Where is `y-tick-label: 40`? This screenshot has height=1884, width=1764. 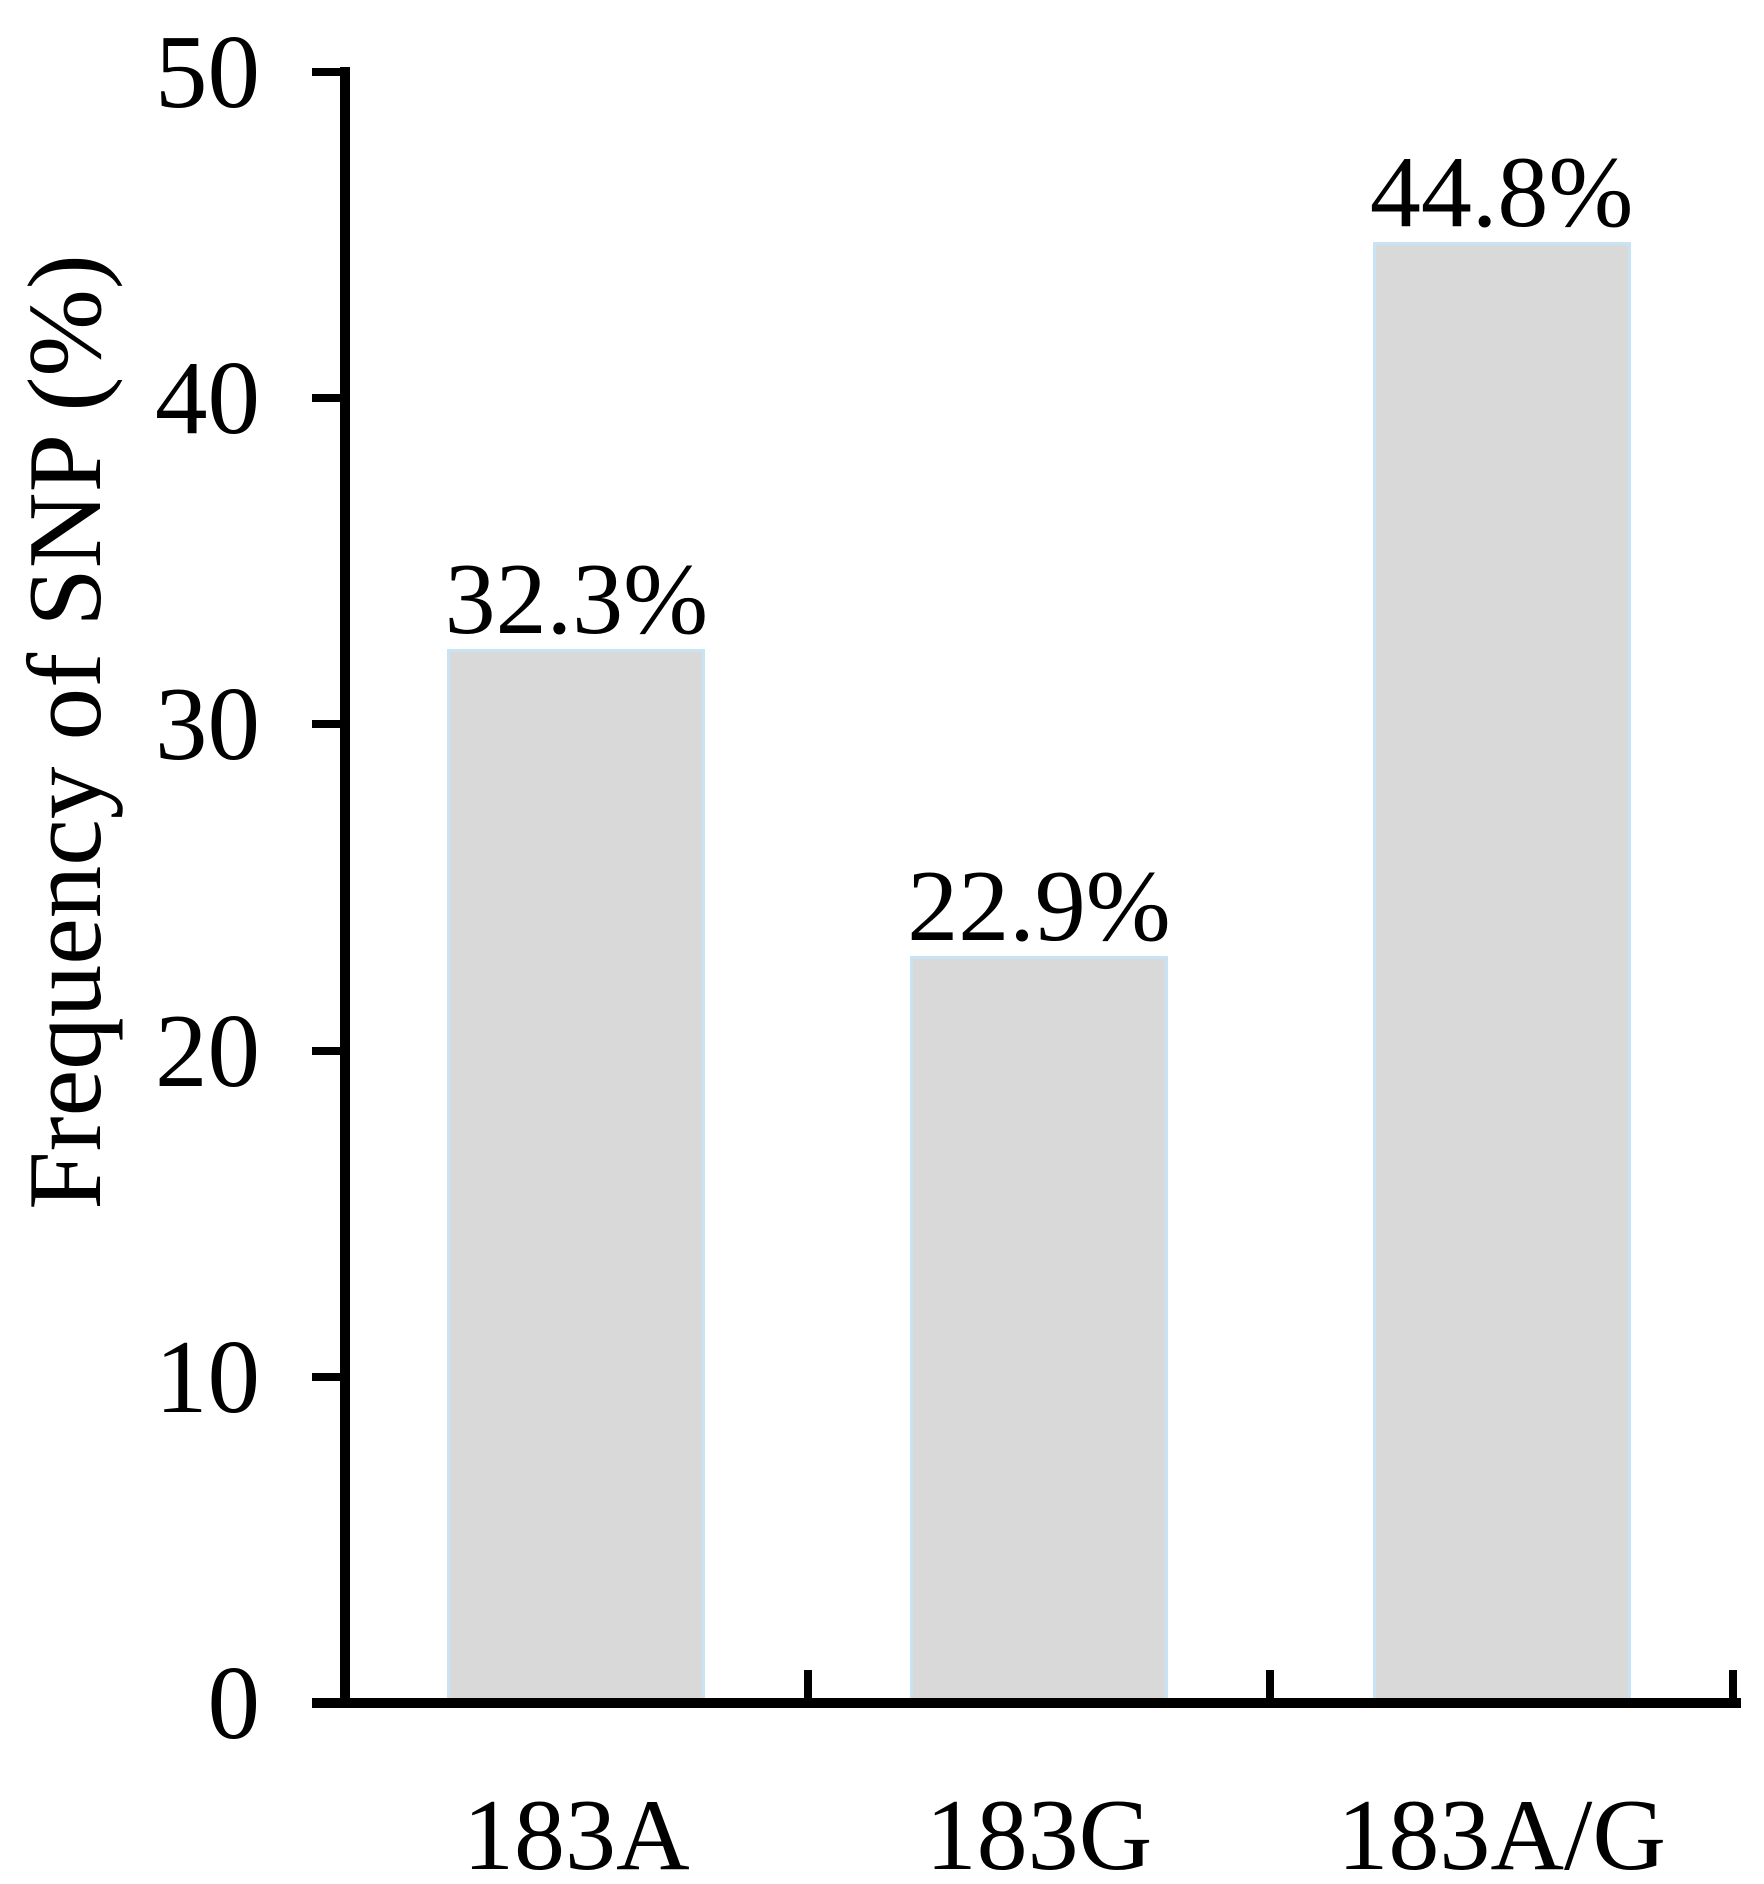 y-tick-label: 40 is located at coordinates (207, 398).